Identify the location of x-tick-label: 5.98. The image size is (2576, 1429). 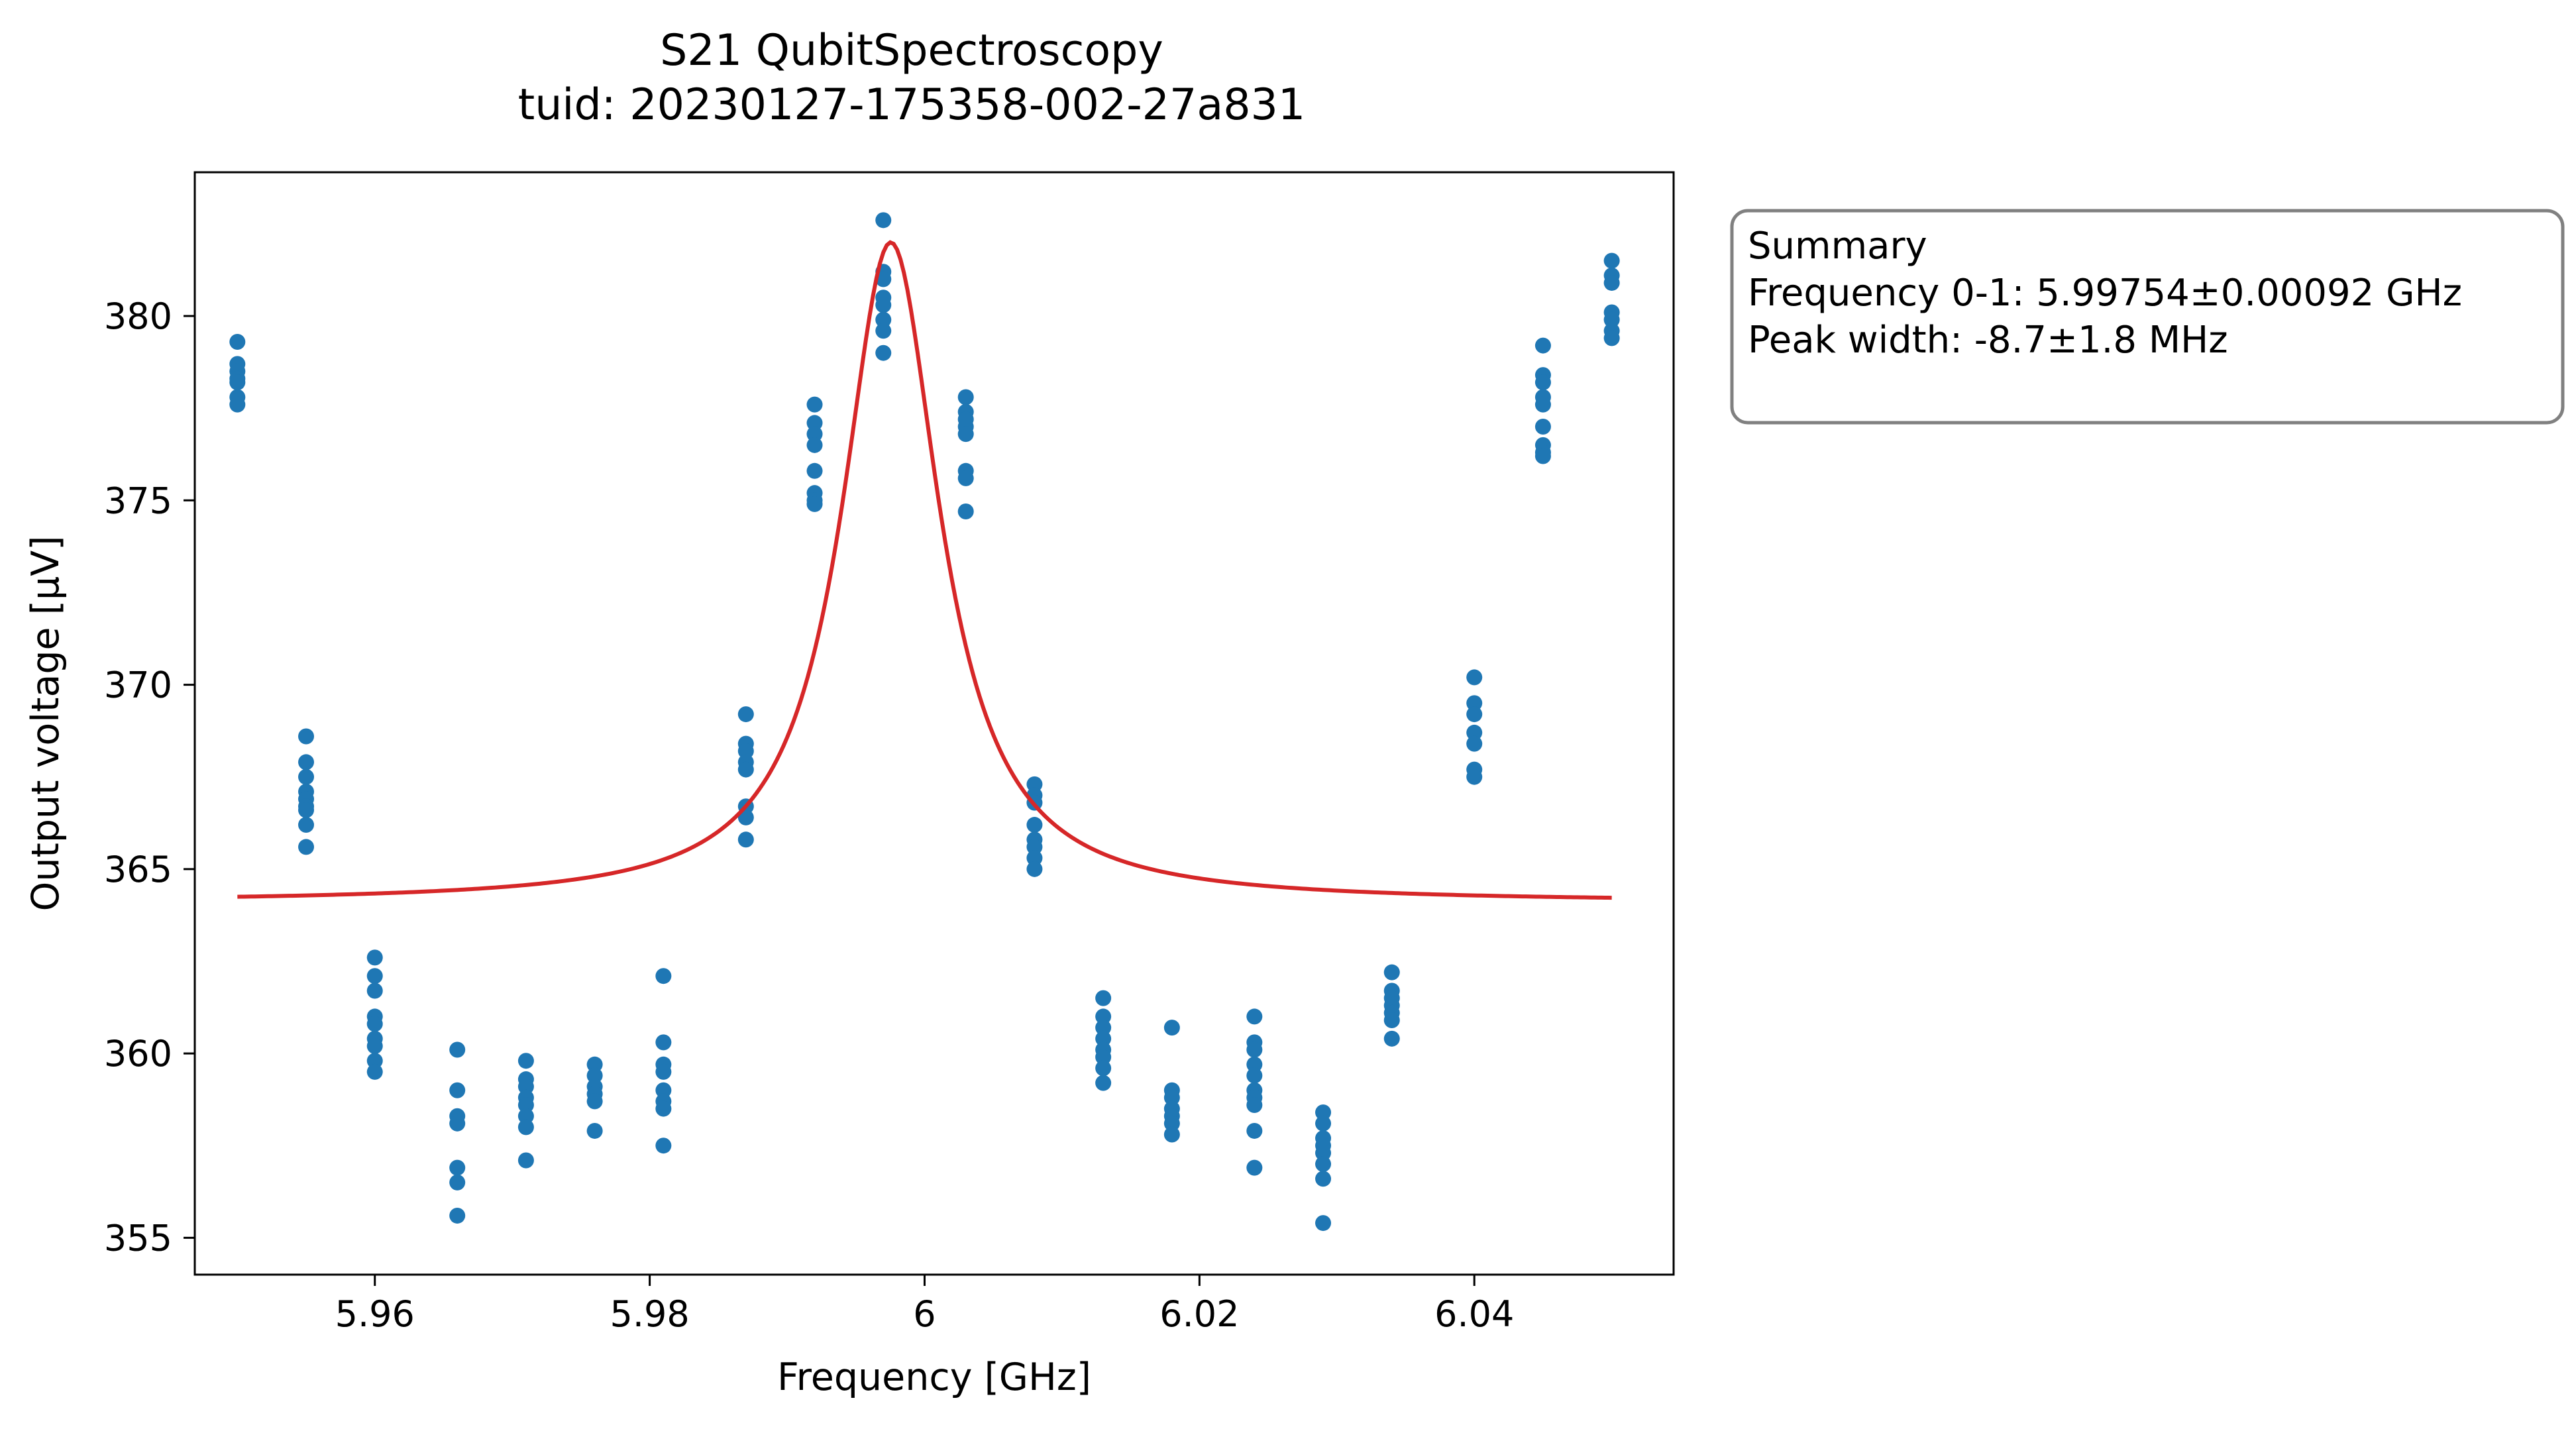
(649, 1314).